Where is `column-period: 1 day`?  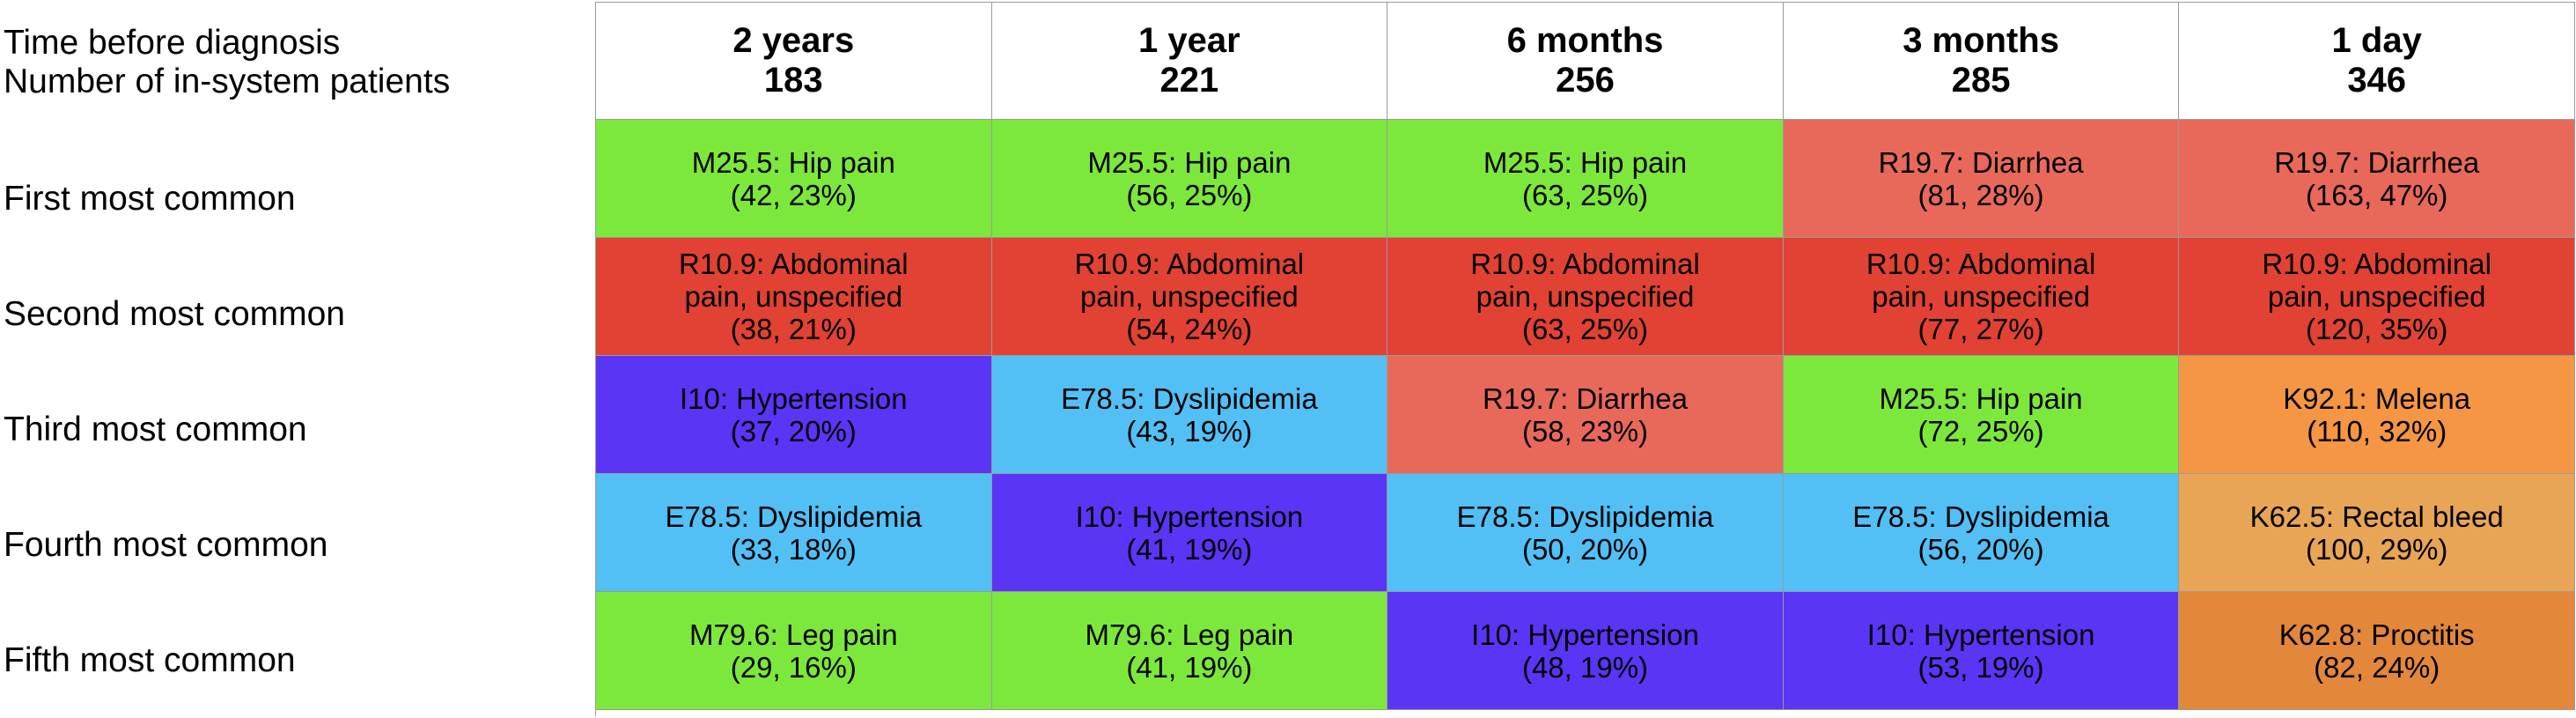 column-period: 1 day is located at coordinates (2376, 40).